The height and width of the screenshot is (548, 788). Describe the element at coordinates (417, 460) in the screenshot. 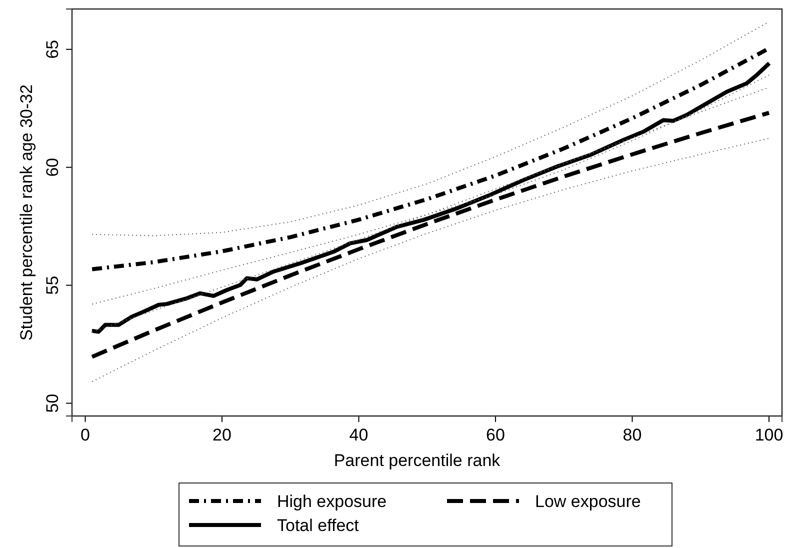

I see `x-axis-title: Parent percentile rank` at that location.